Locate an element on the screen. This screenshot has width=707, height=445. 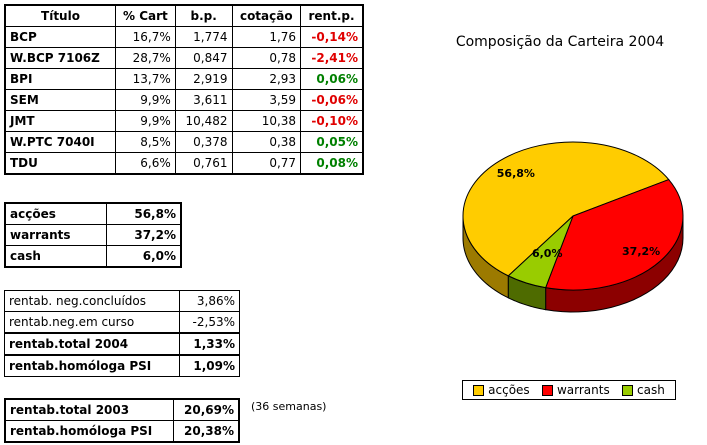
cell-cart: 13,7% is located at coordinates (145, 79).